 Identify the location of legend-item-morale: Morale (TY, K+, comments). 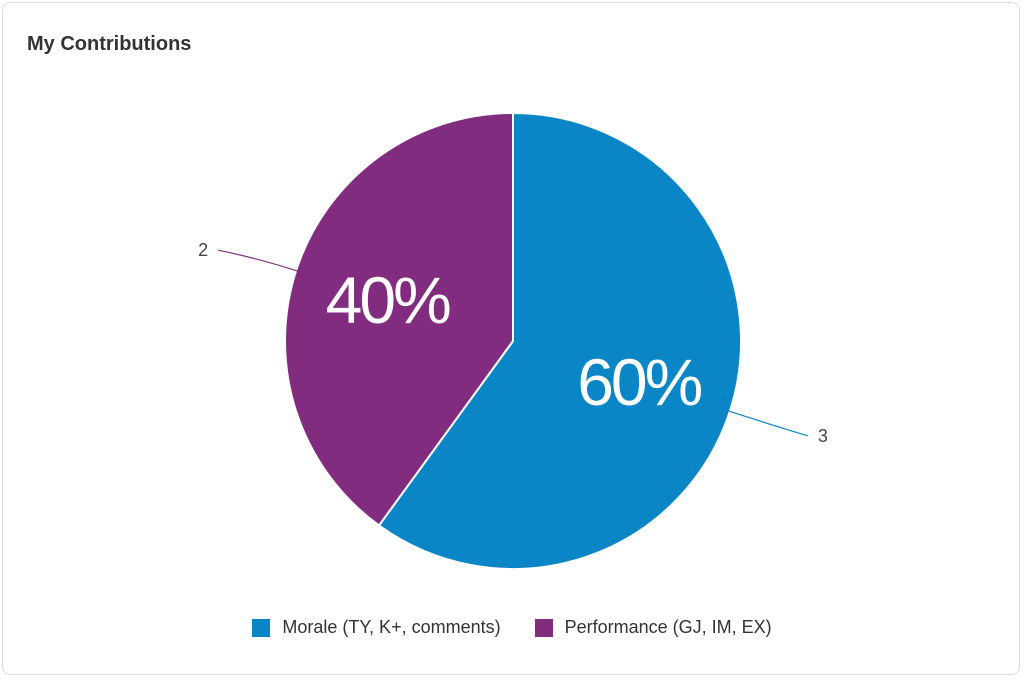
(376, 627).